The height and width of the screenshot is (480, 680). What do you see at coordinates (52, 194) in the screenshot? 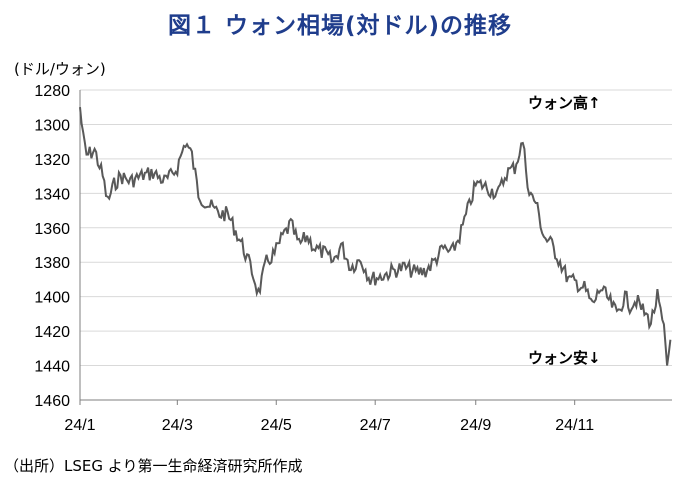
I see `y-tick-label: 1340` at bounding box center [52, 194].